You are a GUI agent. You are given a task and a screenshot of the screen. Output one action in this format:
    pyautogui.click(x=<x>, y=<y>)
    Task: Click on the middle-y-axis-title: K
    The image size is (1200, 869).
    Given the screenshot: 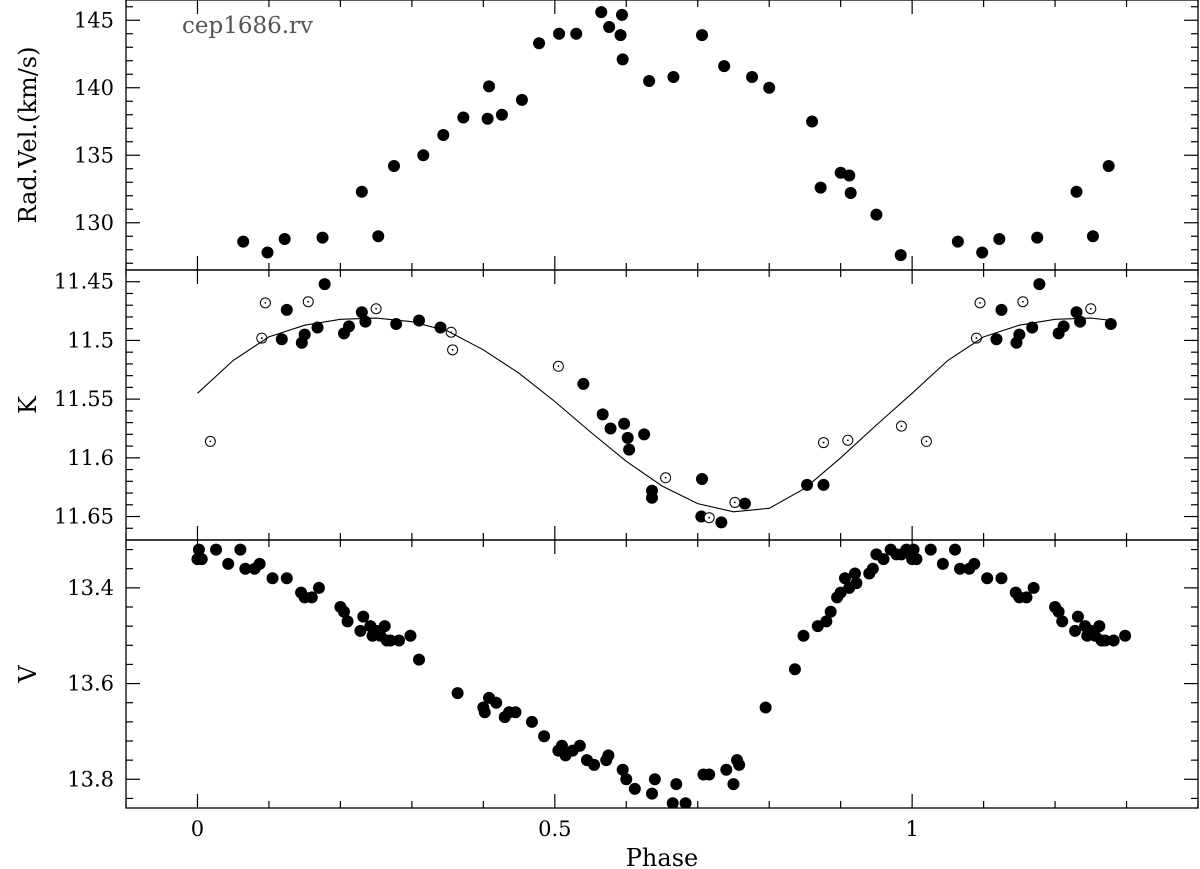 What is the action you would take?
    pyautogui.click(x=28, y=404)
    